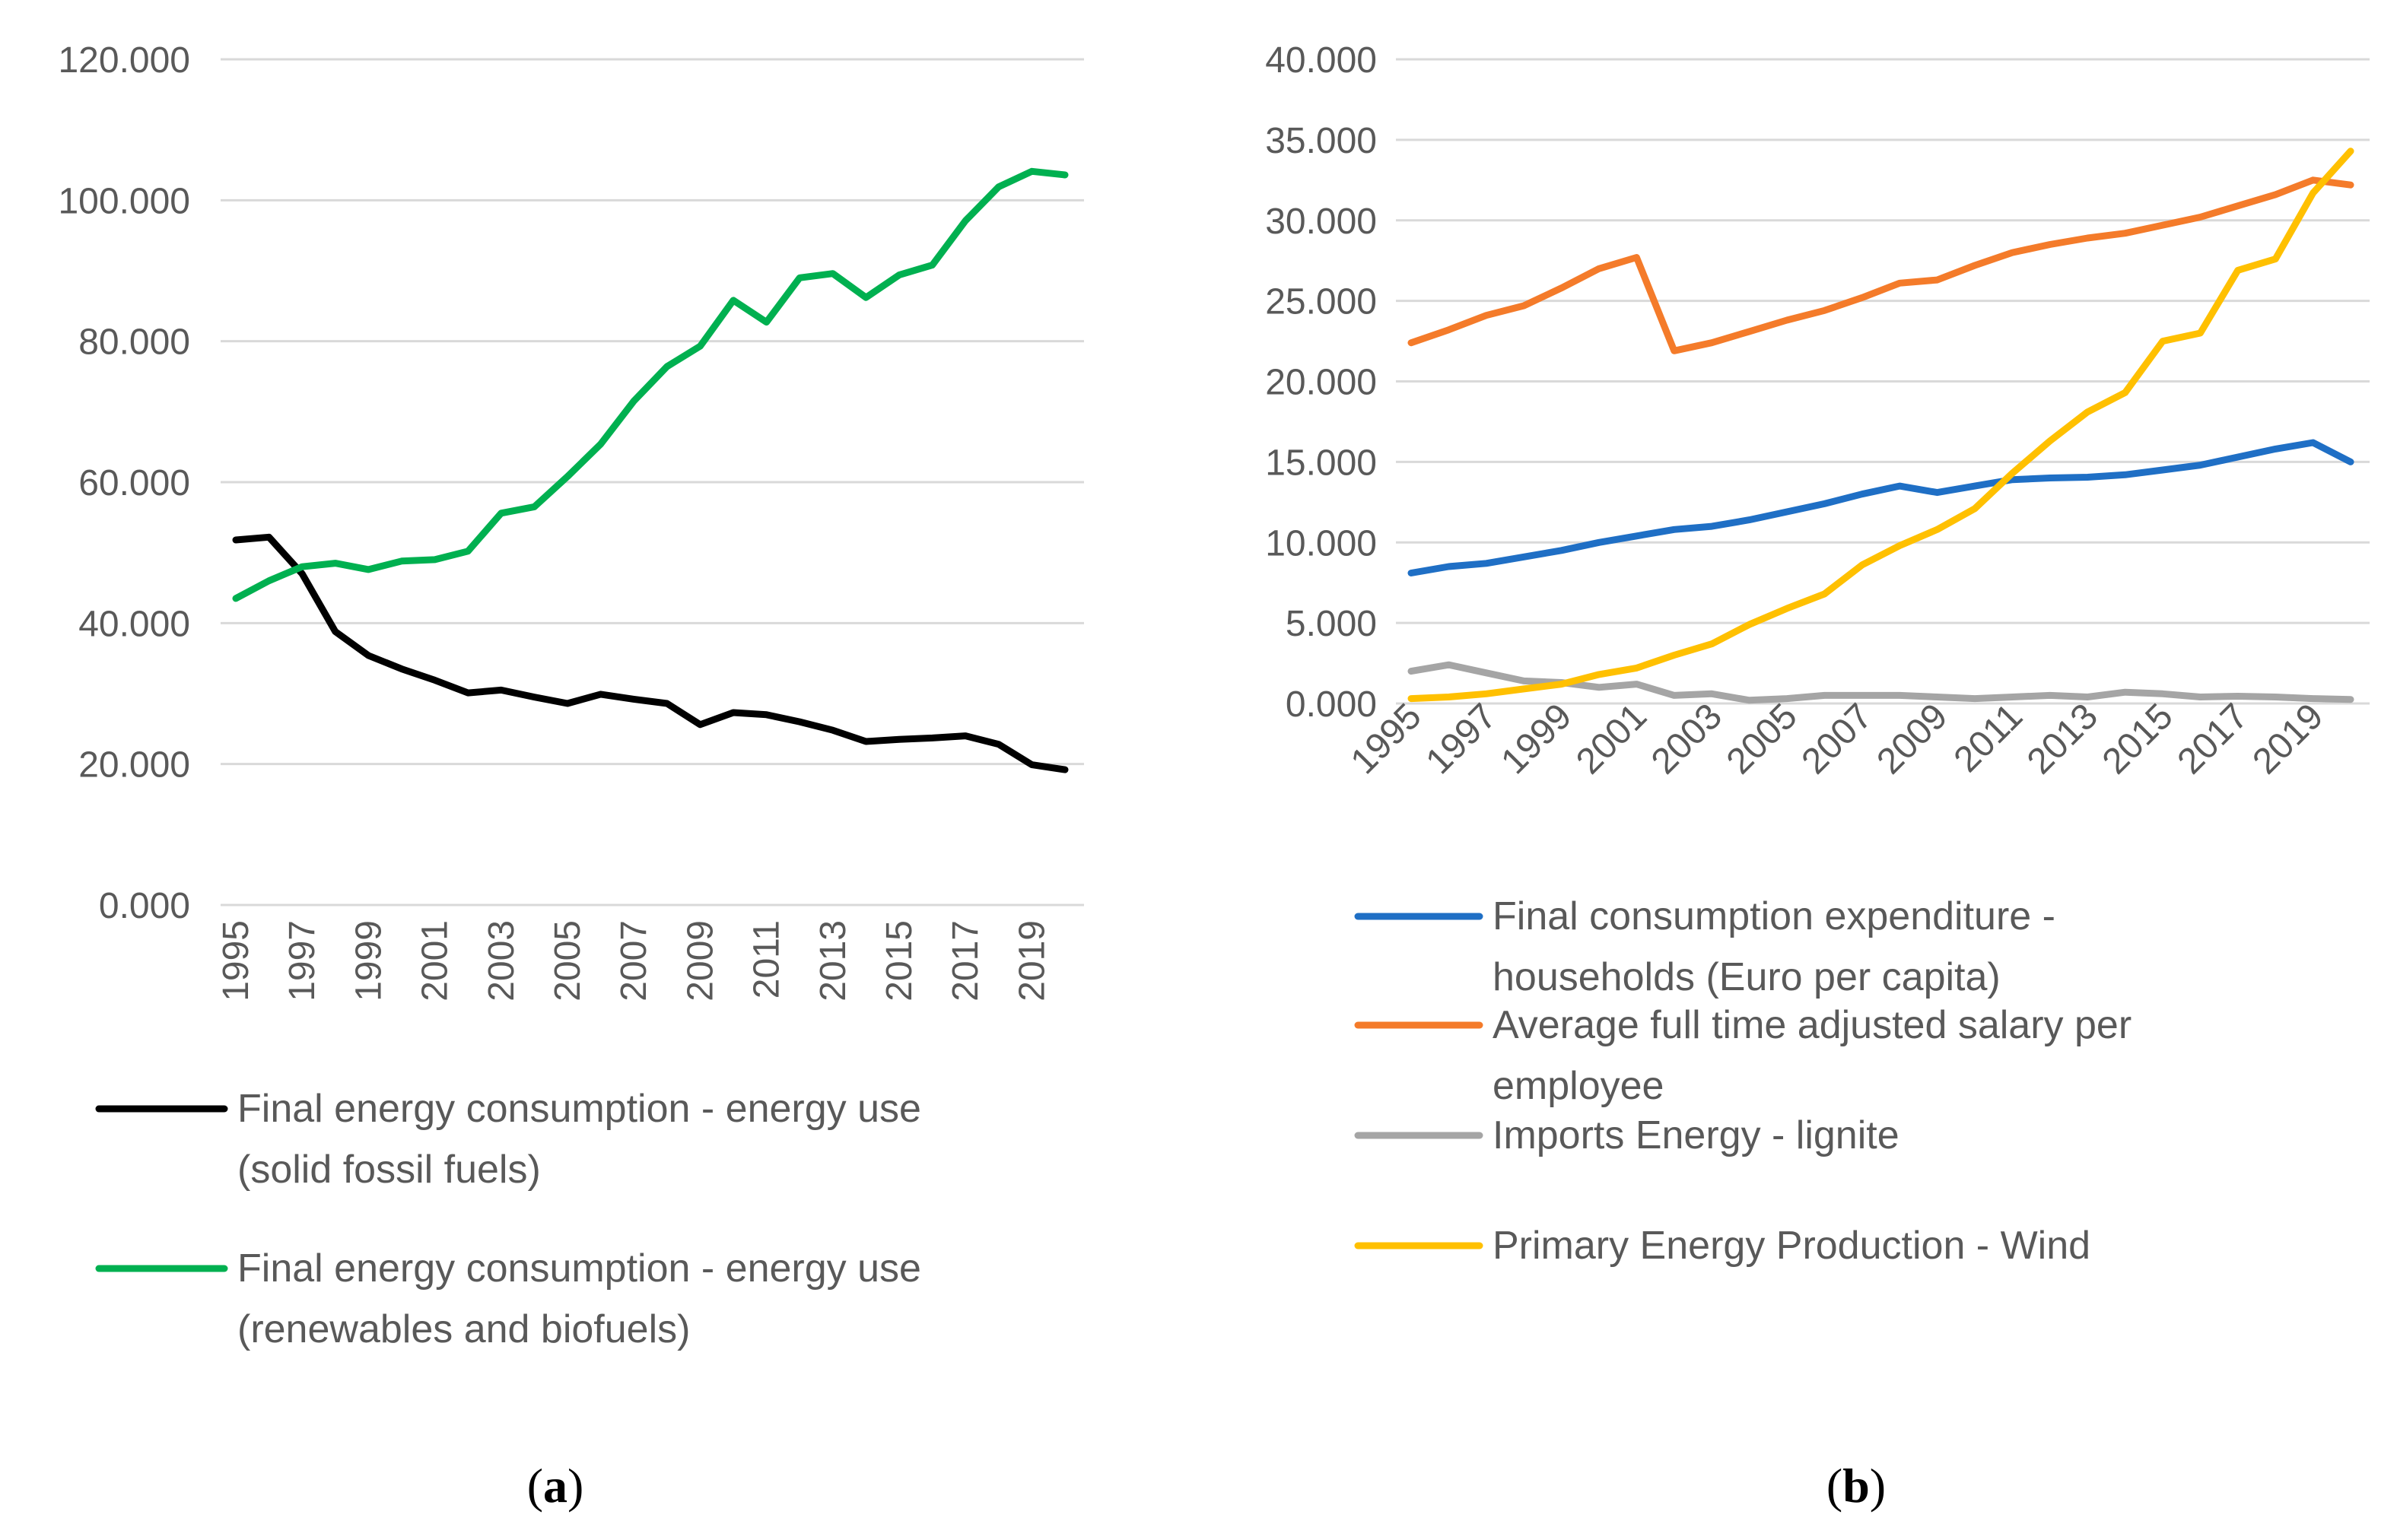 The width and height of the screenshot is (2397, 1540). What do you see at coordinates (134, 624) in the screenshot?
I see `chart-a-y-tick-label: 40.000` at bounding box center [134, 624].